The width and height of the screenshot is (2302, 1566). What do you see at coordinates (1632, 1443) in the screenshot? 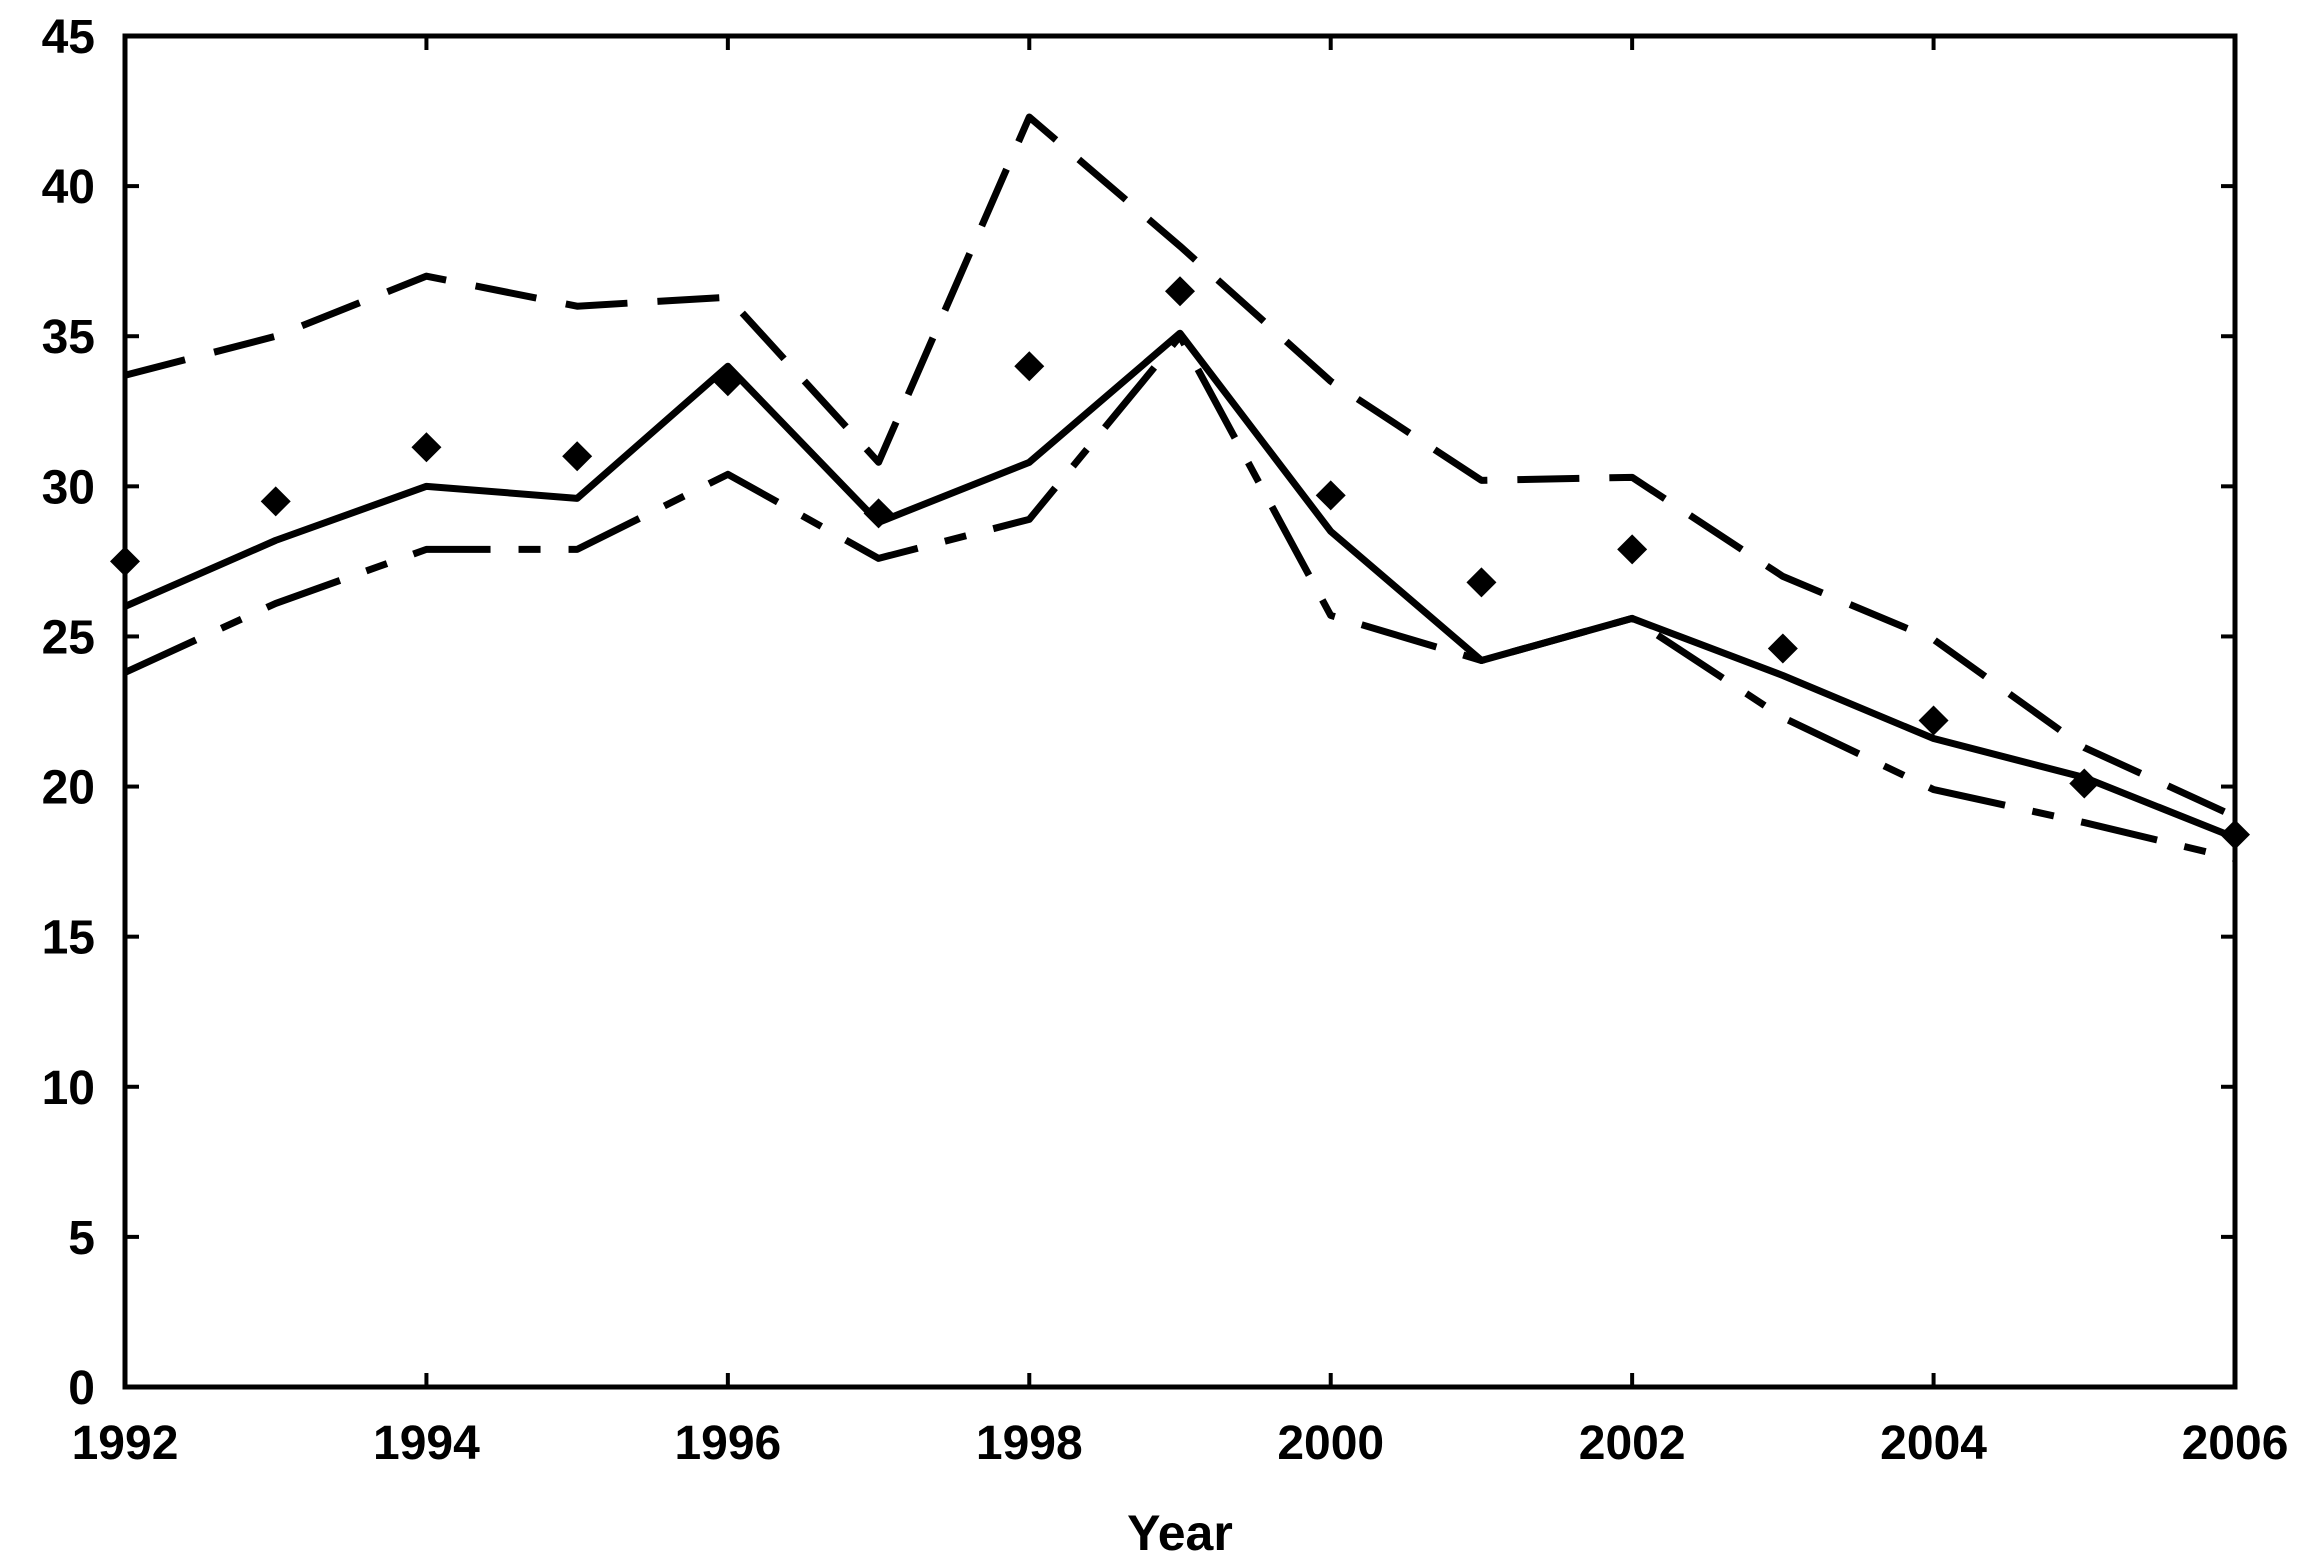
I see `x-tick-label: 2002` at bounding box center [1632, 1443].